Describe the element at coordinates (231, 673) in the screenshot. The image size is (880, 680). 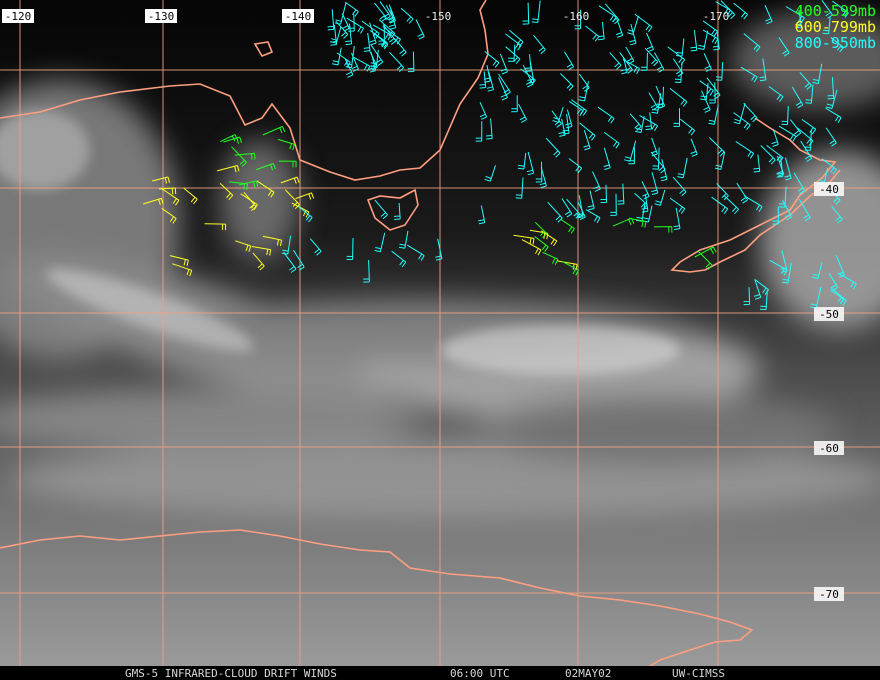
I see `footer-product: GMS-5 INFRARED-CLOUD DRIFT WINDS` at that location.